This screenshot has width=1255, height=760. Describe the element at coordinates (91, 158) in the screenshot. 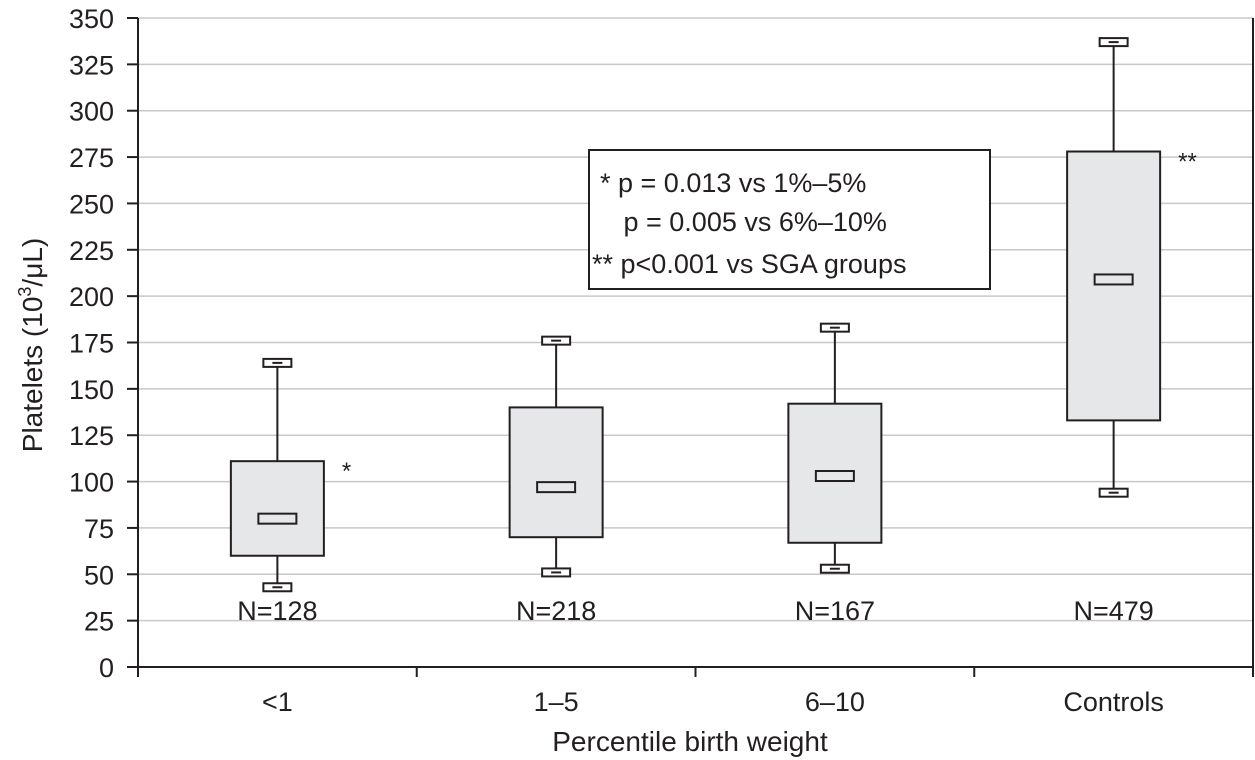

I see `y-tick-label: 275` at that location.